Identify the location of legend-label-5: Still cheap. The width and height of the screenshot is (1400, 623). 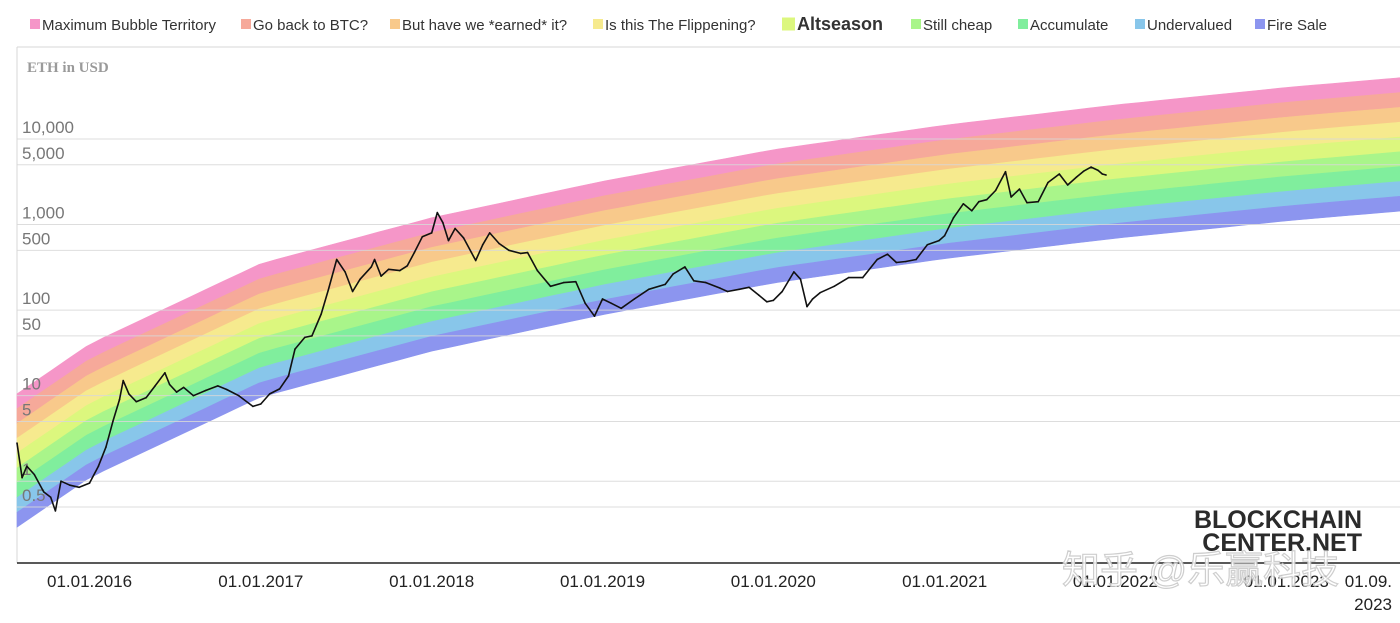
(957, 25).